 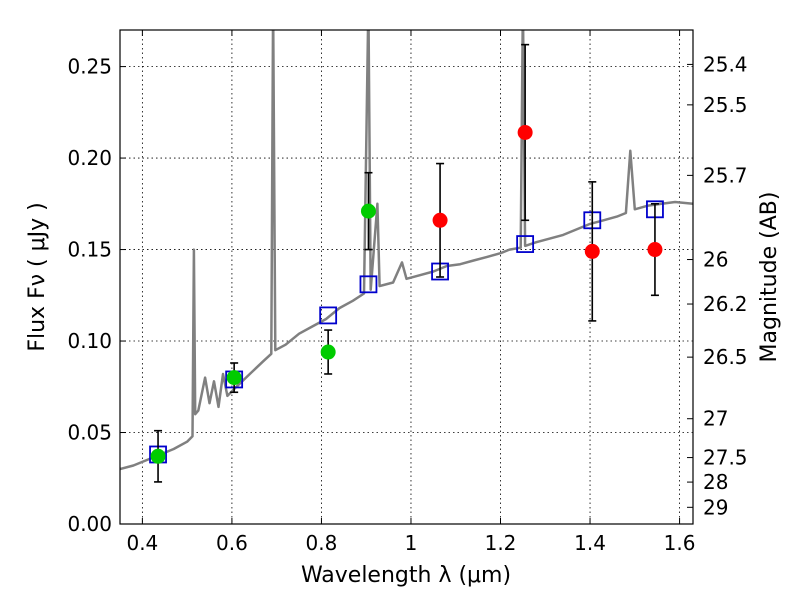 I want to click on y2-tick-label: 26.5, so click(x=725, y=357).